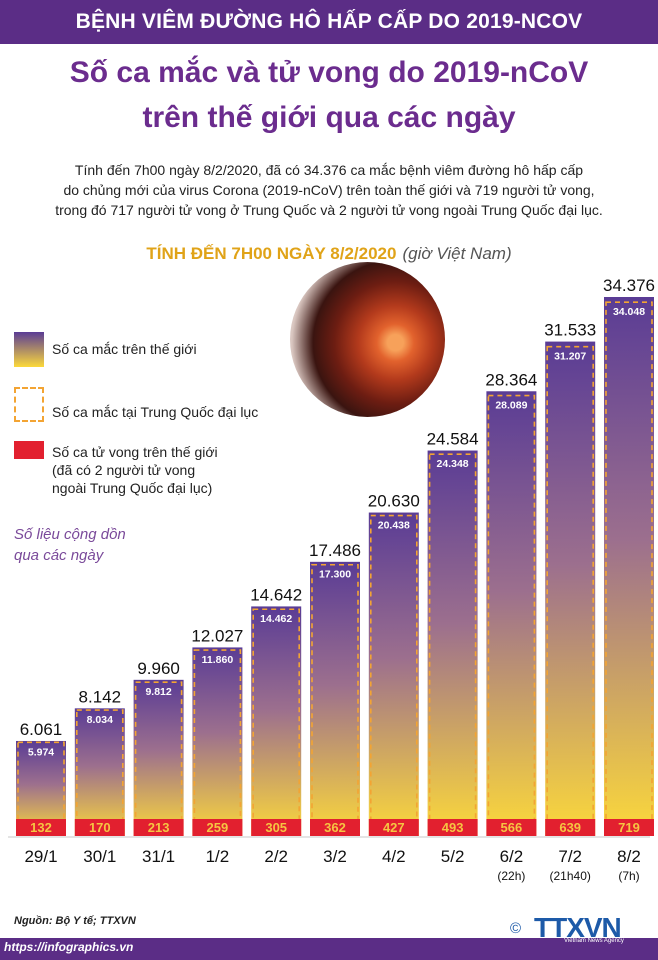 The width and height of the screenshot is (658, 960). What do you see at coordinates (570, 330) in the screenshot?
I see `label-world: 31.533` at bounding box center [570, 330].